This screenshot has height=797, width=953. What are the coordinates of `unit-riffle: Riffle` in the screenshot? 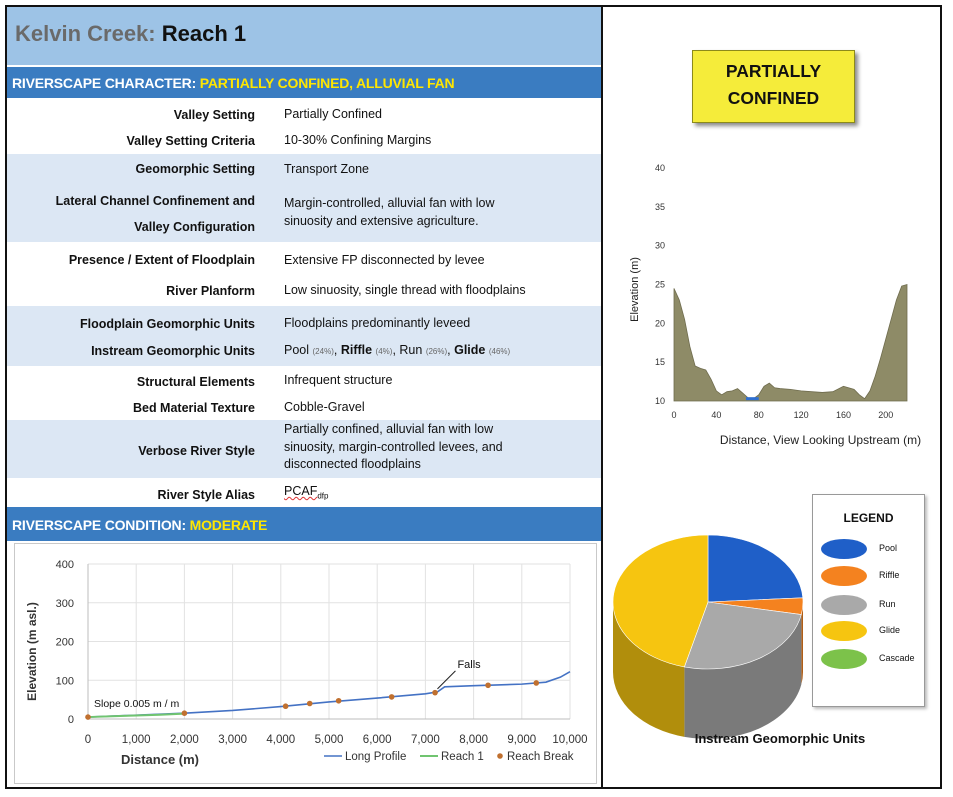 It's located at (356, 350).